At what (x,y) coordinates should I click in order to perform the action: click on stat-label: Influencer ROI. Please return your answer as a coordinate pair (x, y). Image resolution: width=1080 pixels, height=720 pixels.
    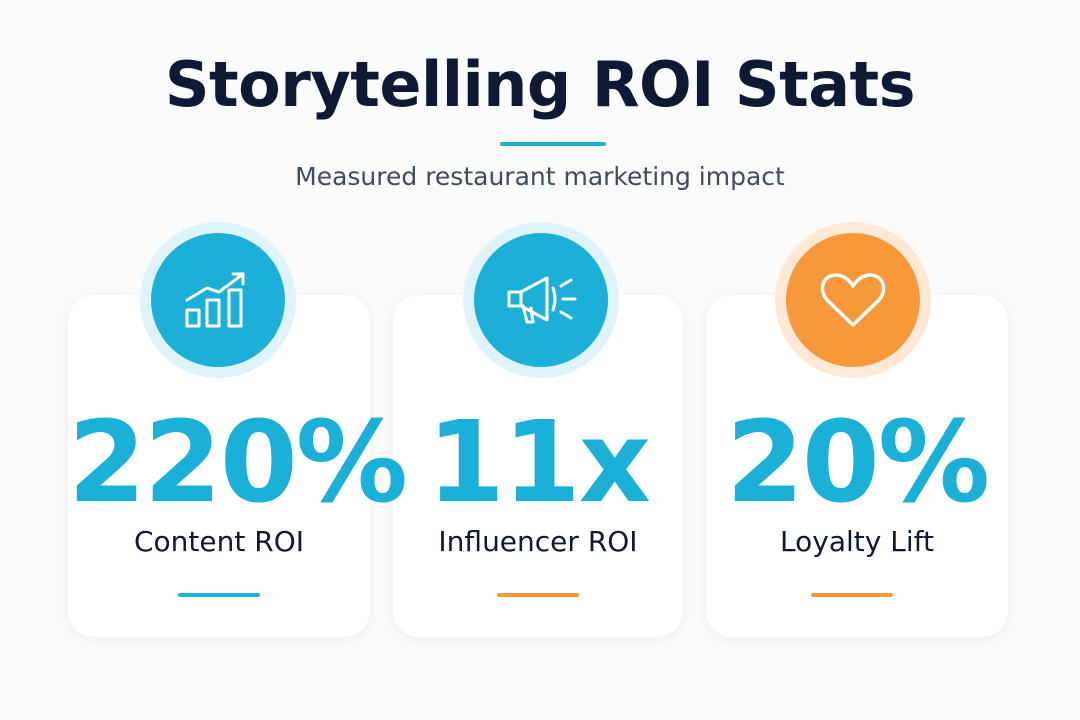
    Looking at the image, I should click on (538, 541).